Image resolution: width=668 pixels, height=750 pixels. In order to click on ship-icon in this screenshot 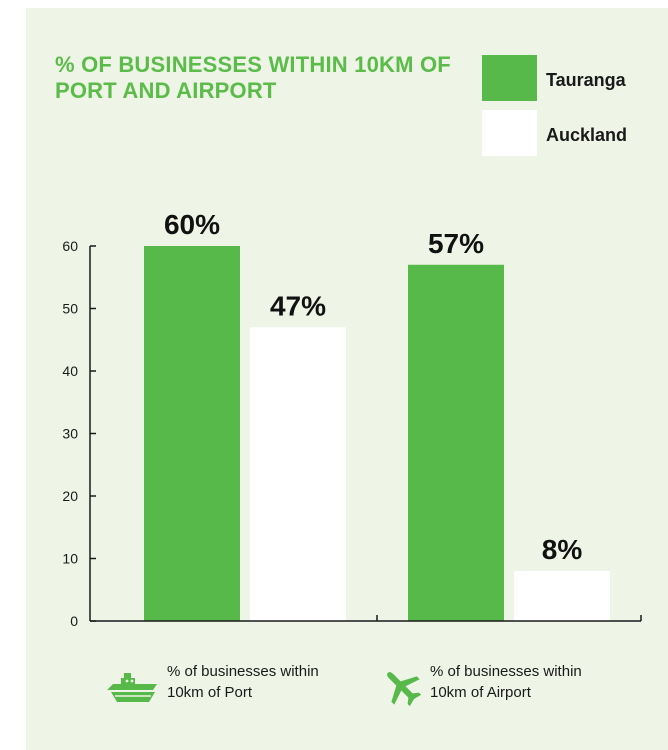, I will do `click(132, 687)`.